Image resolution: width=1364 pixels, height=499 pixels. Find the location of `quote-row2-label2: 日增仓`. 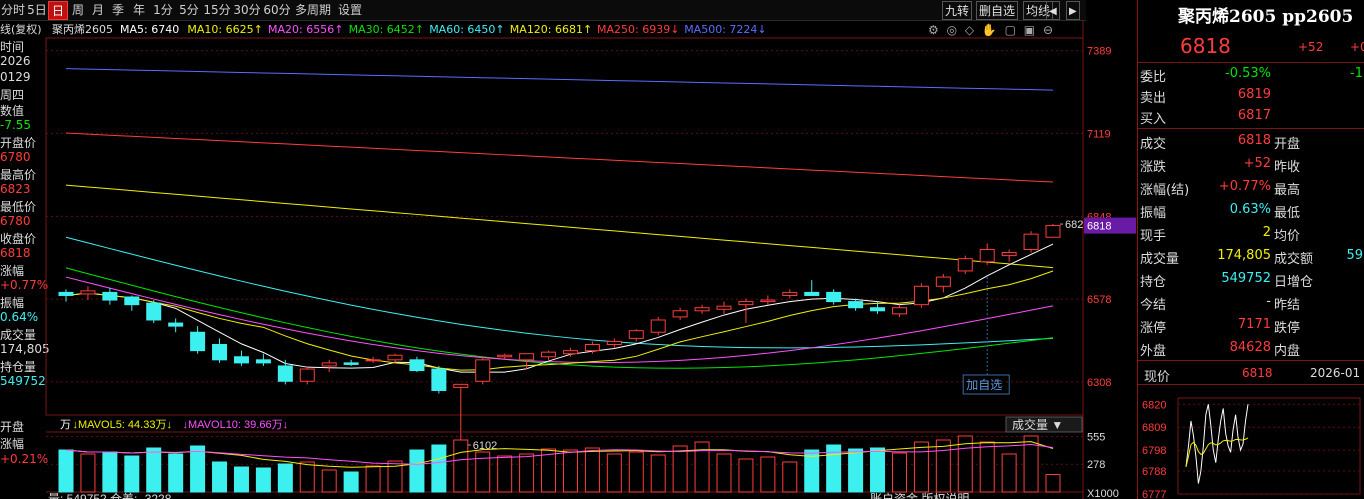

quote-row2-label2: 日增仓 is located at coordinates (1294, 282).